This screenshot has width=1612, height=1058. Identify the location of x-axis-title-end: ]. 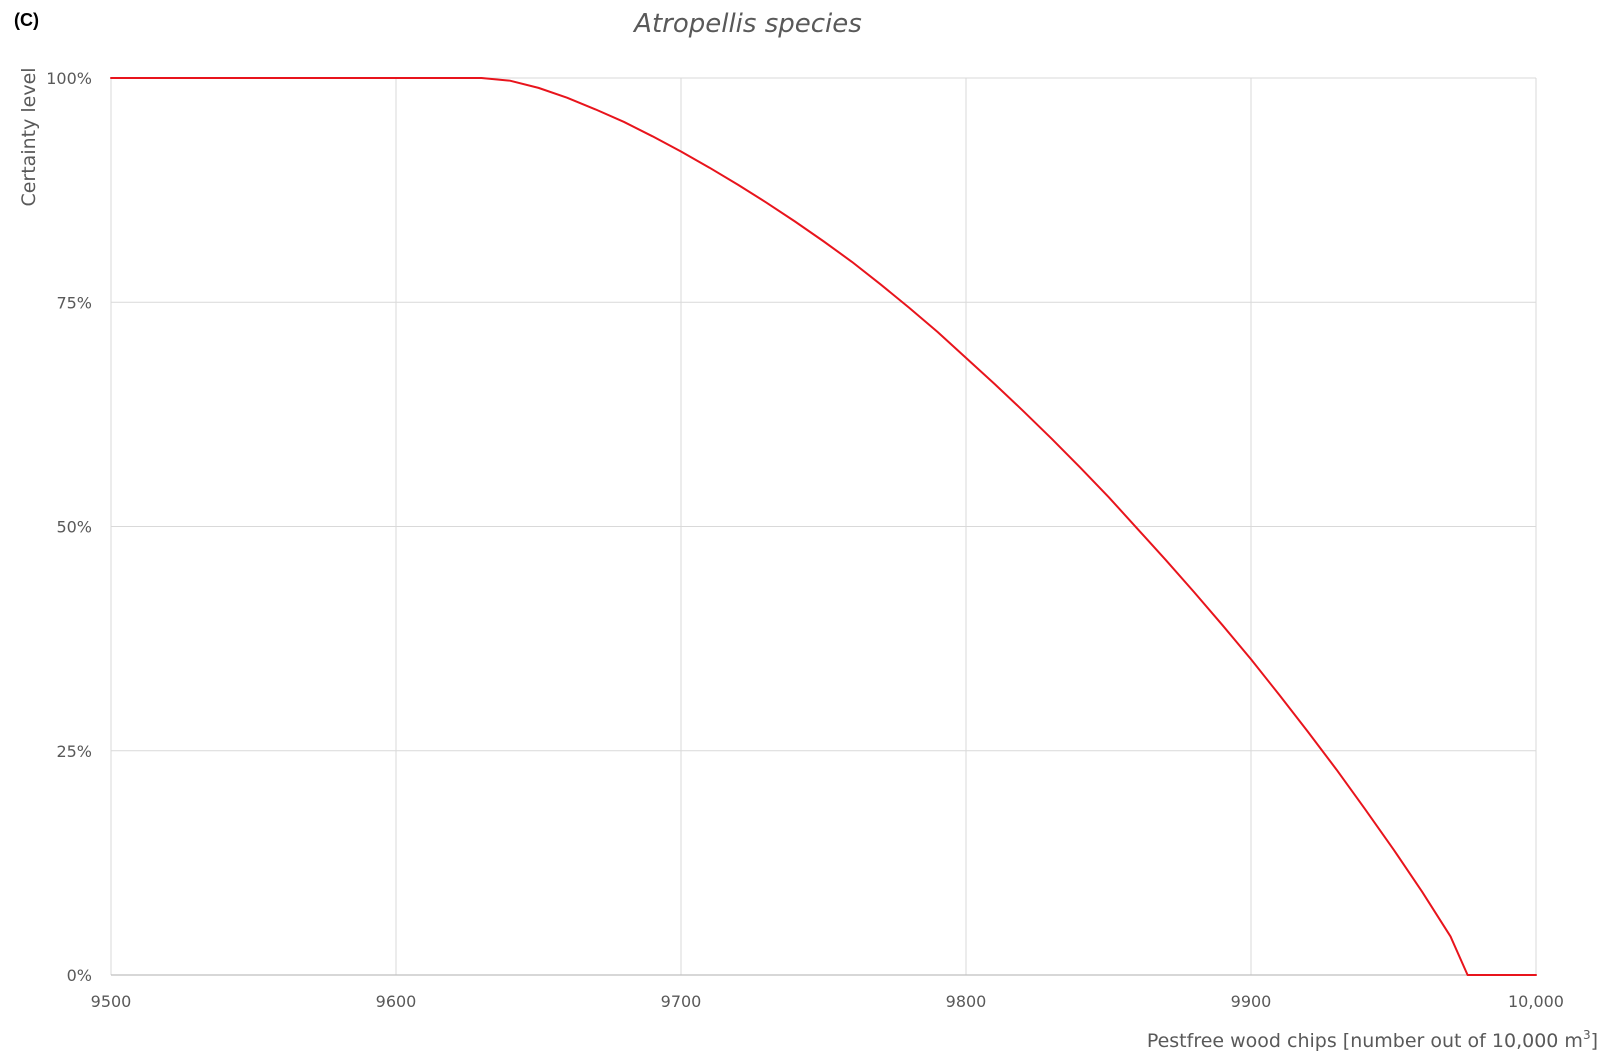
(1594, 1041).